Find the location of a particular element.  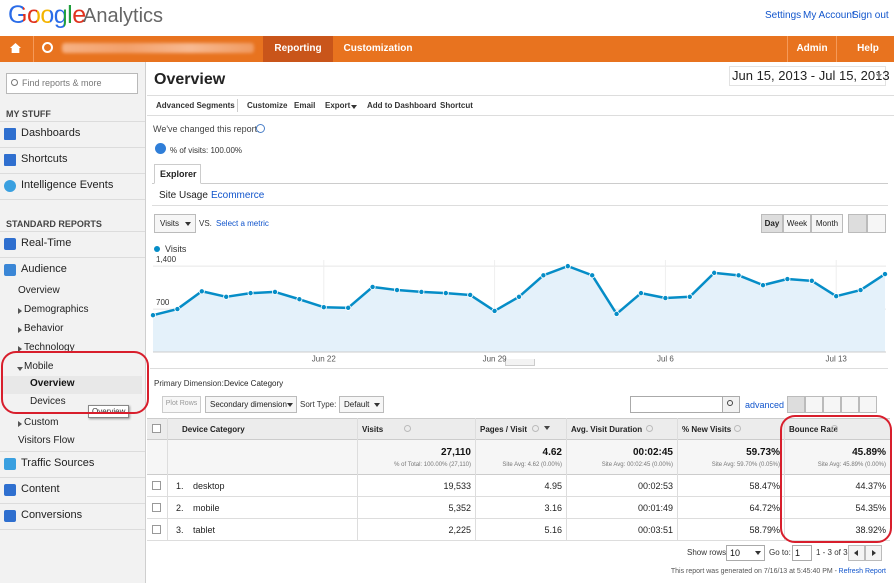

header-link: Settings is located at coordinates (783, 15).